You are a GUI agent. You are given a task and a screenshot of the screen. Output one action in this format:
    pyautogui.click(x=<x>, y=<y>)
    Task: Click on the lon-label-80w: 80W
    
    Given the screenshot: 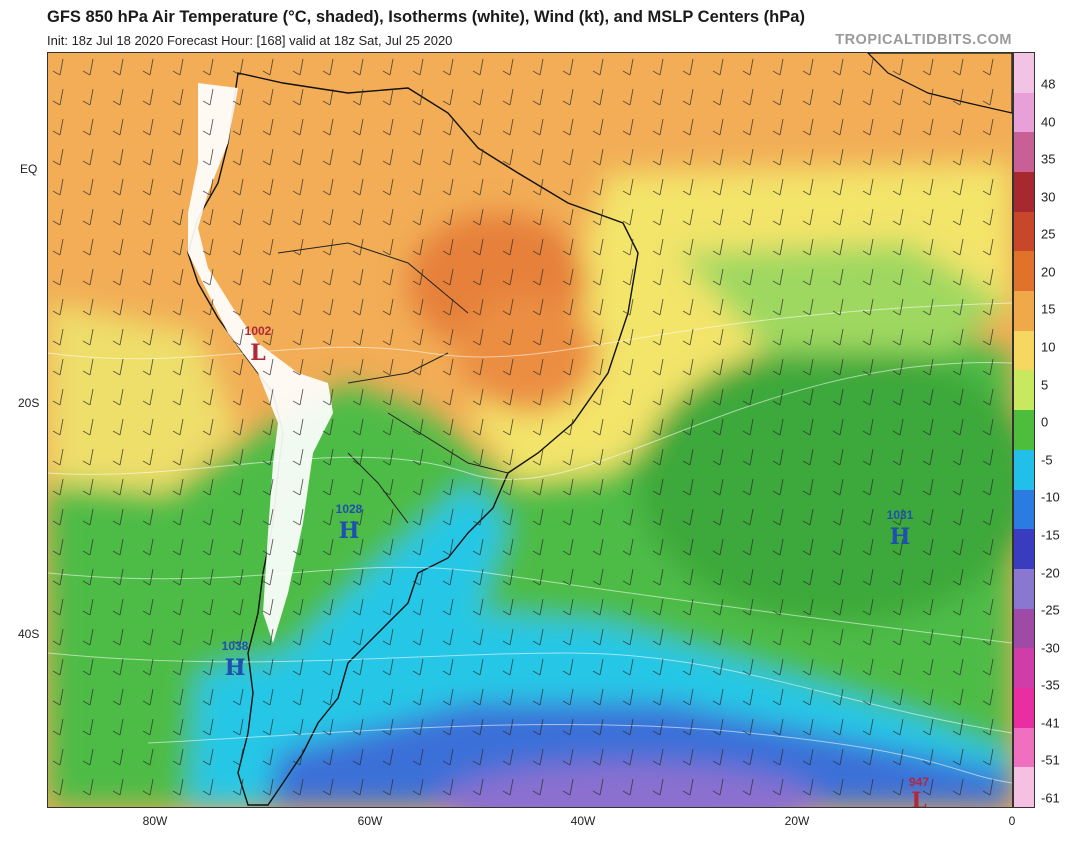 What is the action you would take?
    pyautogui.click(x=155, y=821)
    